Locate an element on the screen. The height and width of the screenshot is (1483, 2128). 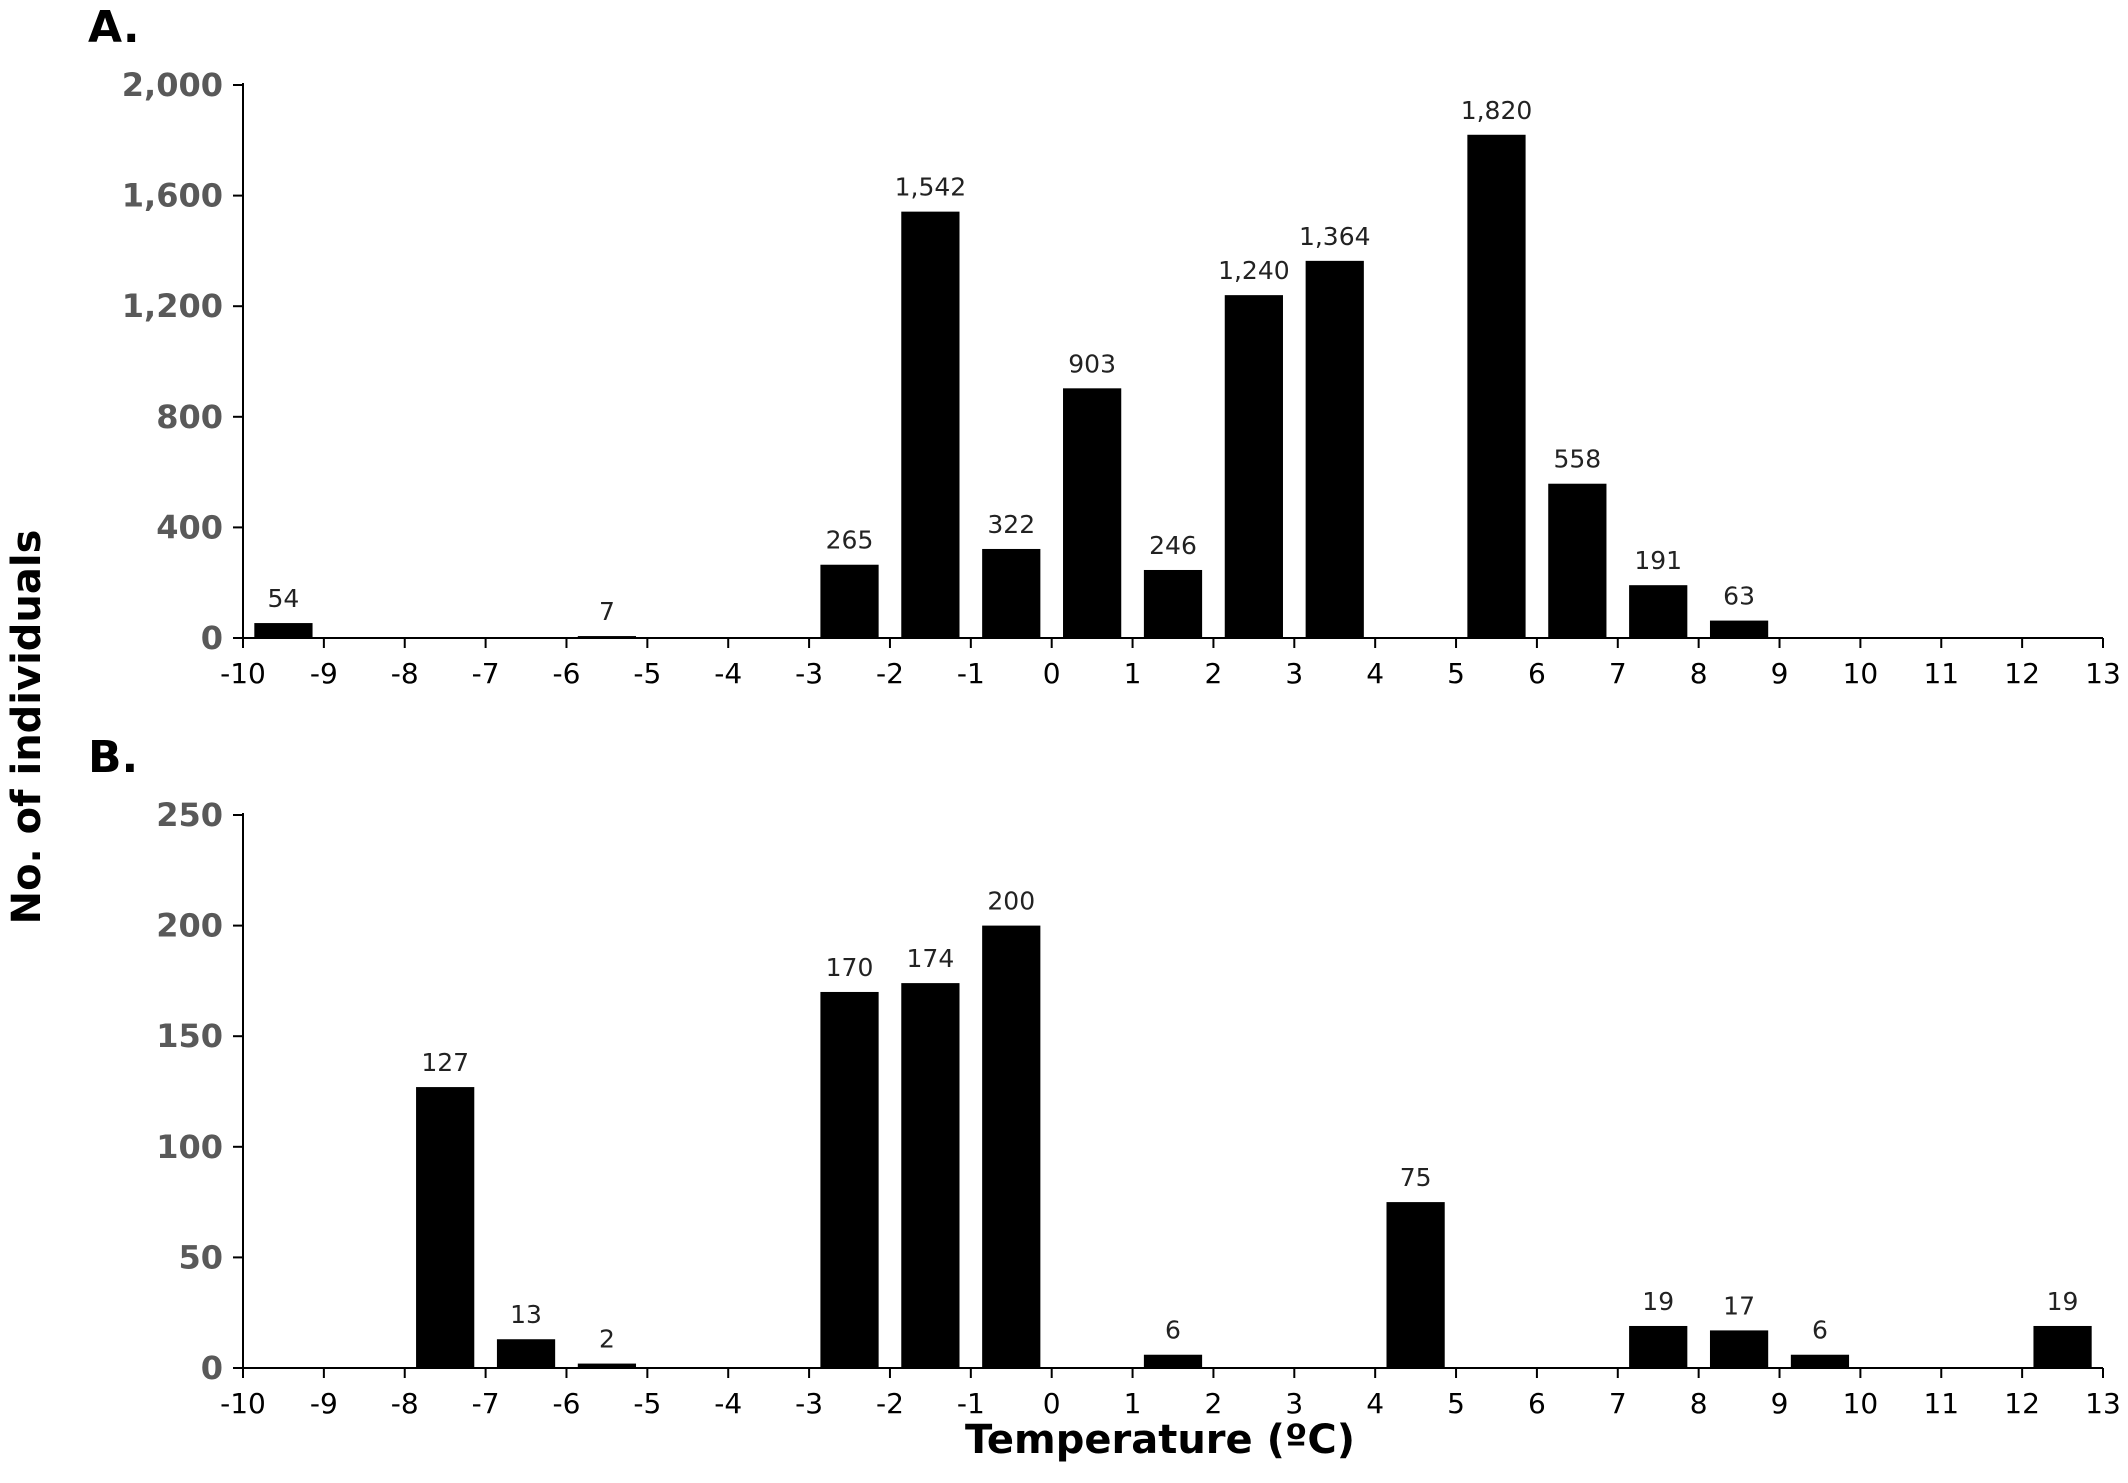
data-label: 19 is located at coordinates (1658, 1301).